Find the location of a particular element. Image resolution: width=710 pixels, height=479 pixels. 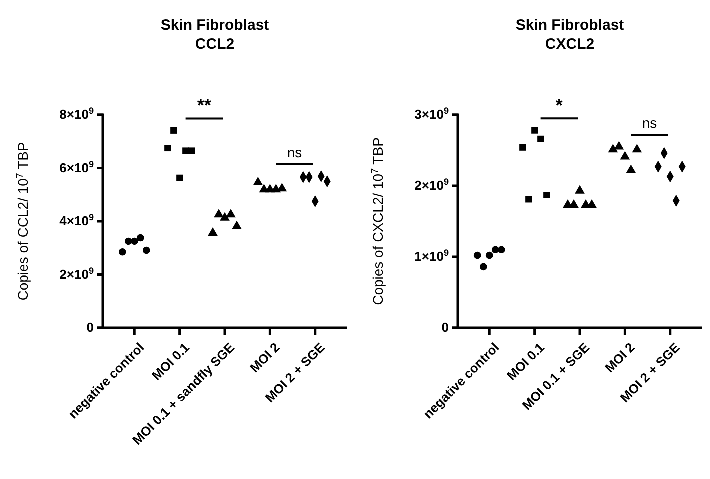

y-tick-label: 4×10$^{9}$ is located at coordinates (77, 220).